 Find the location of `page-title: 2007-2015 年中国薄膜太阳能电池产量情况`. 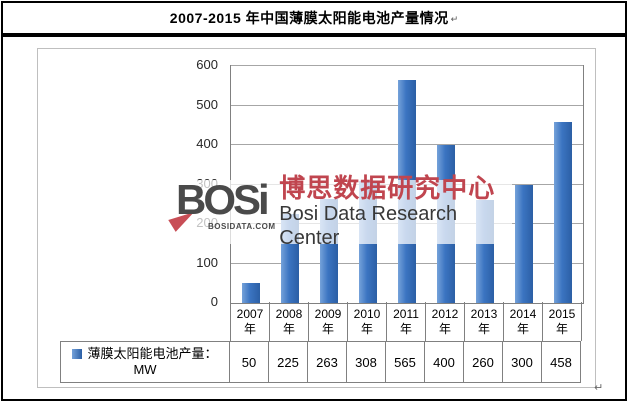

page-title: 2007-2015 年中国薄膜太阳能电池产量情况 is located at coordinates (309, 18).